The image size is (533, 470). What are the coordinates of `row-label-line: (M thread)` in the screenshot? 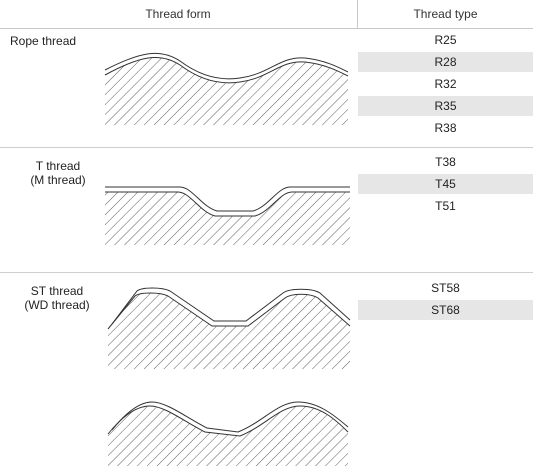 It's located at (58, 180).